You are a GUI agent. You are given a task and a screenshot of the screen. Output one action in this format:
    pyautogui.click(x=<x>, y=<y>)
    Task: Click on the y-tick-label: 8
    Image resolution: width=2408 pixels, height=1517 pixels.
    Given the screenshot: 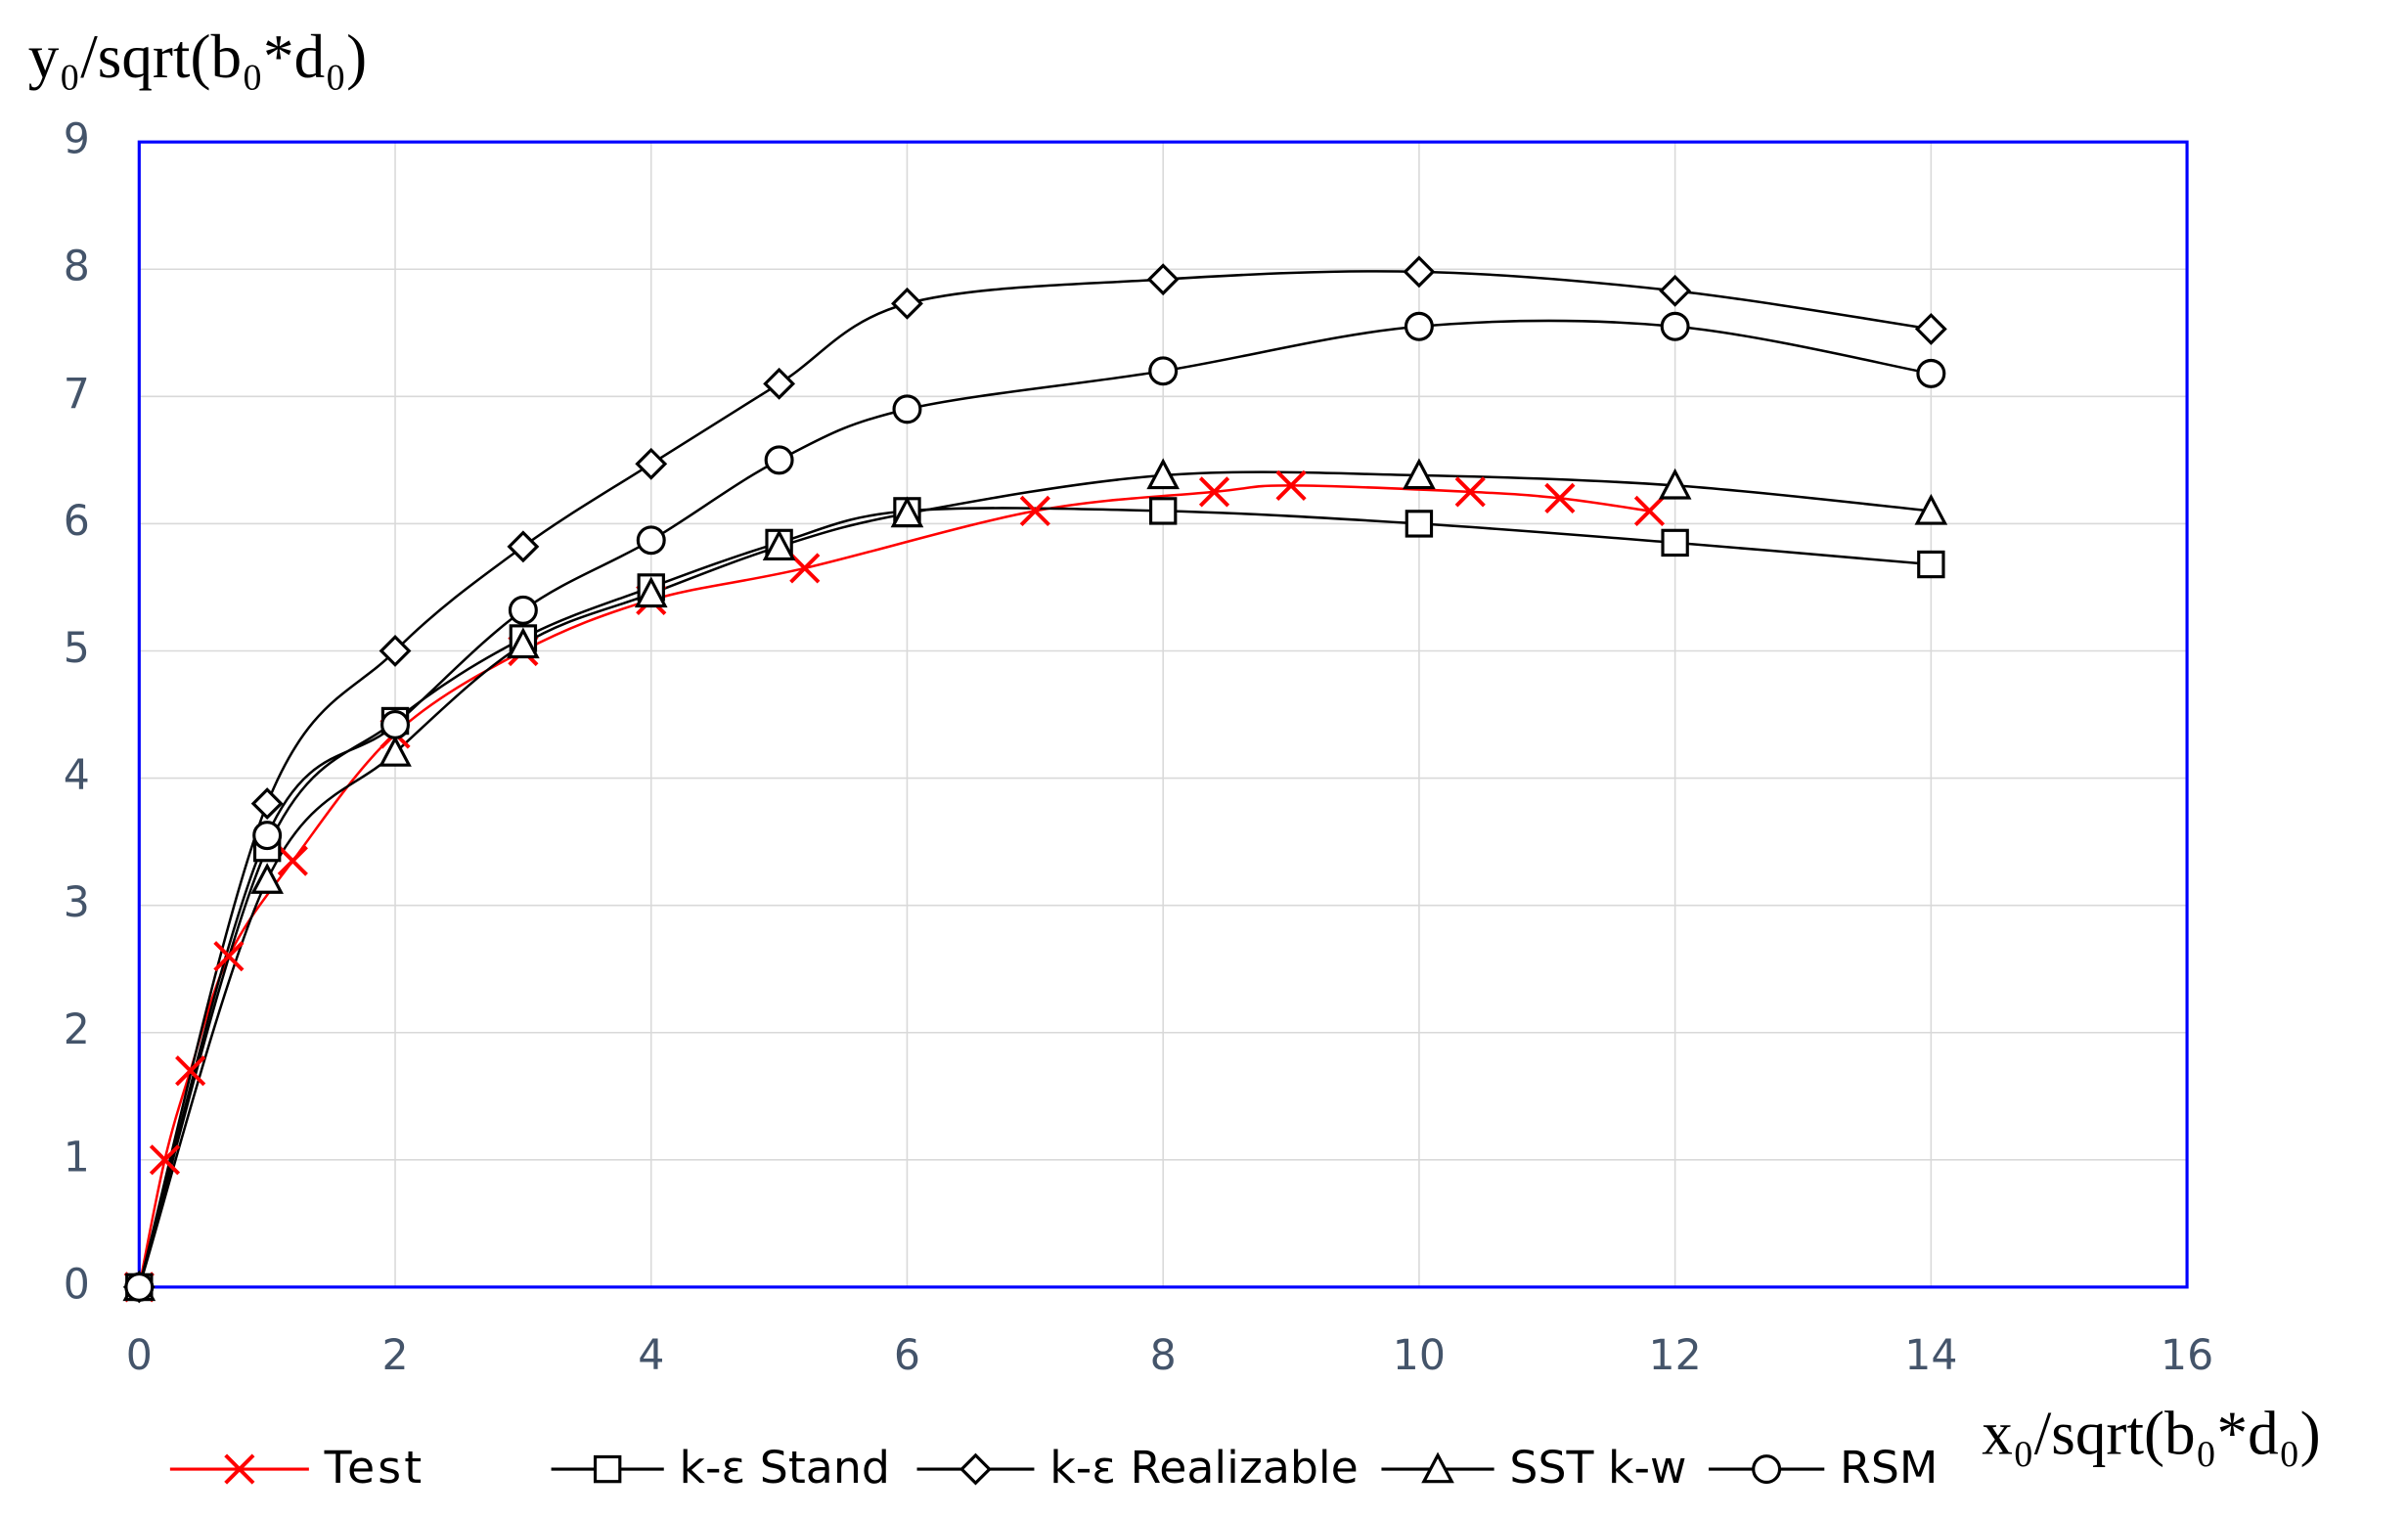 What is the action you would take?
    pyautogui.click(x=77, y=267)
    